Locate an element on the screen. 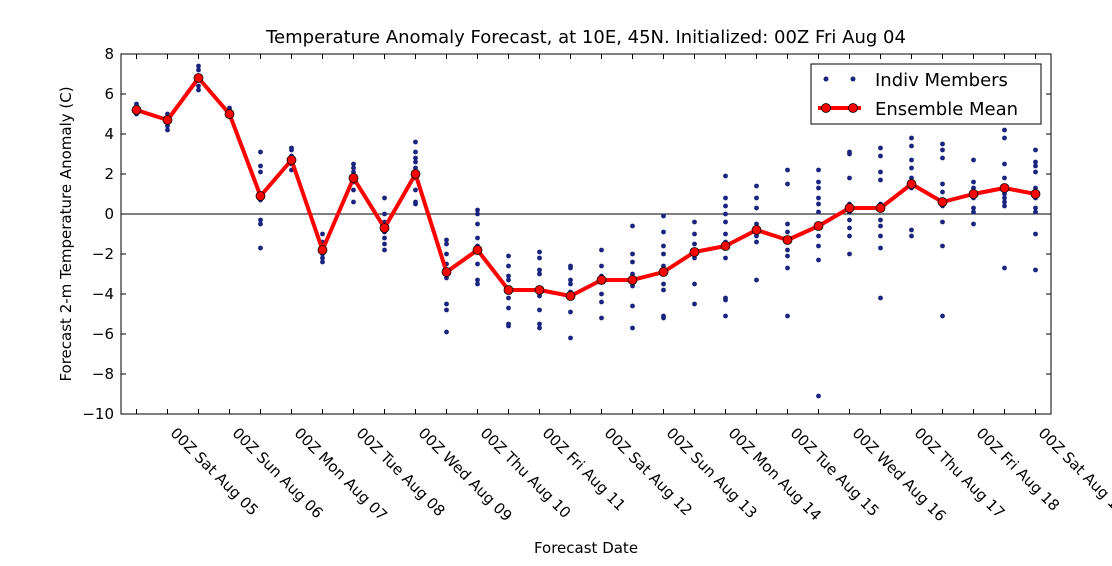 This screenshot has height=566, width=1112. legend-mean-label: Ensemble Mean is located at coordinates (946, 109).